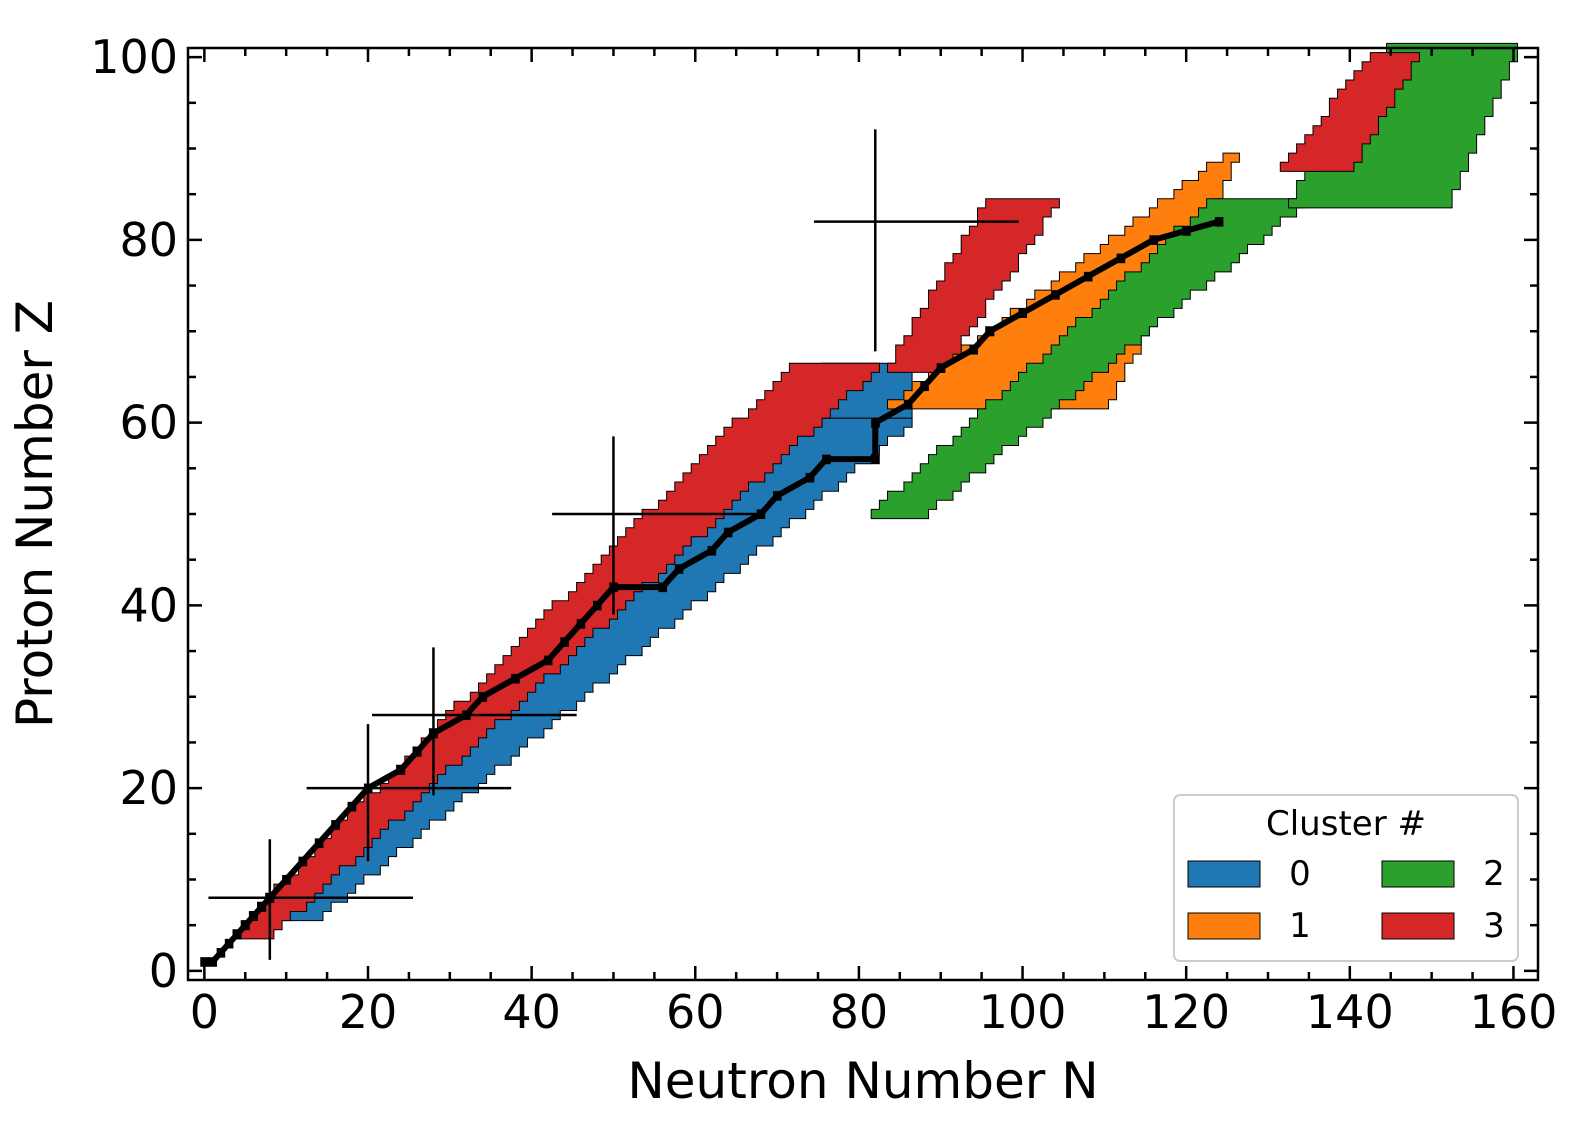 The height and width of the screenshot is (1147, 1578). Describe the element at coordinates (1023, 1012) in the screenshot. I see `x-tick-label: 100` at that location.